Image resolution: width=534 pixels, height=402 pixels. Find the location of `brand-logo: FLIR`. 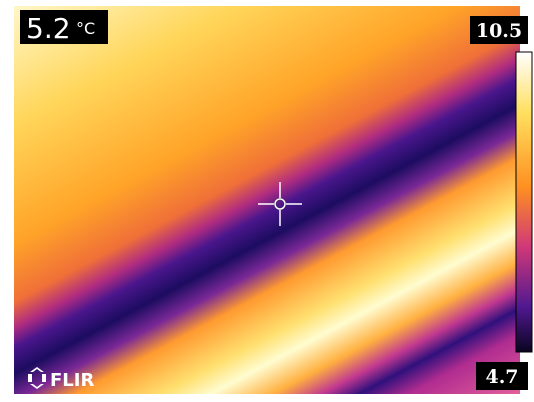

brand-logo: FLIR is located at coordinates (61, 379).